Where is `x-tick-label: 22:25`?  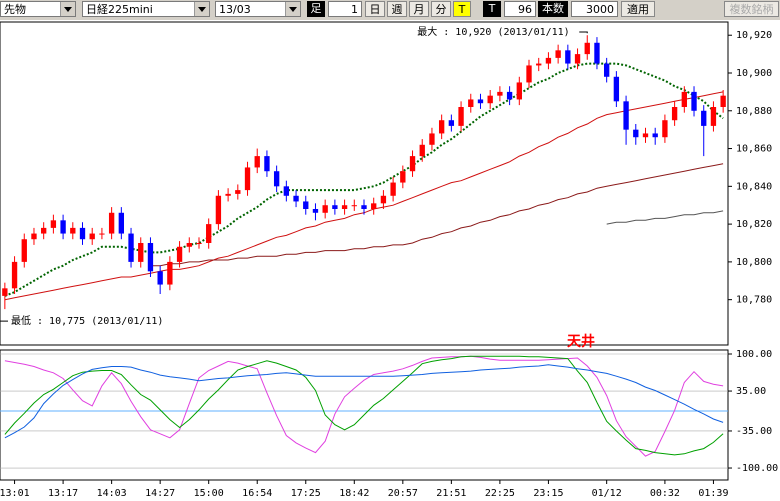
x-tick-label: 22:25 is located at coordinates (500, 493).